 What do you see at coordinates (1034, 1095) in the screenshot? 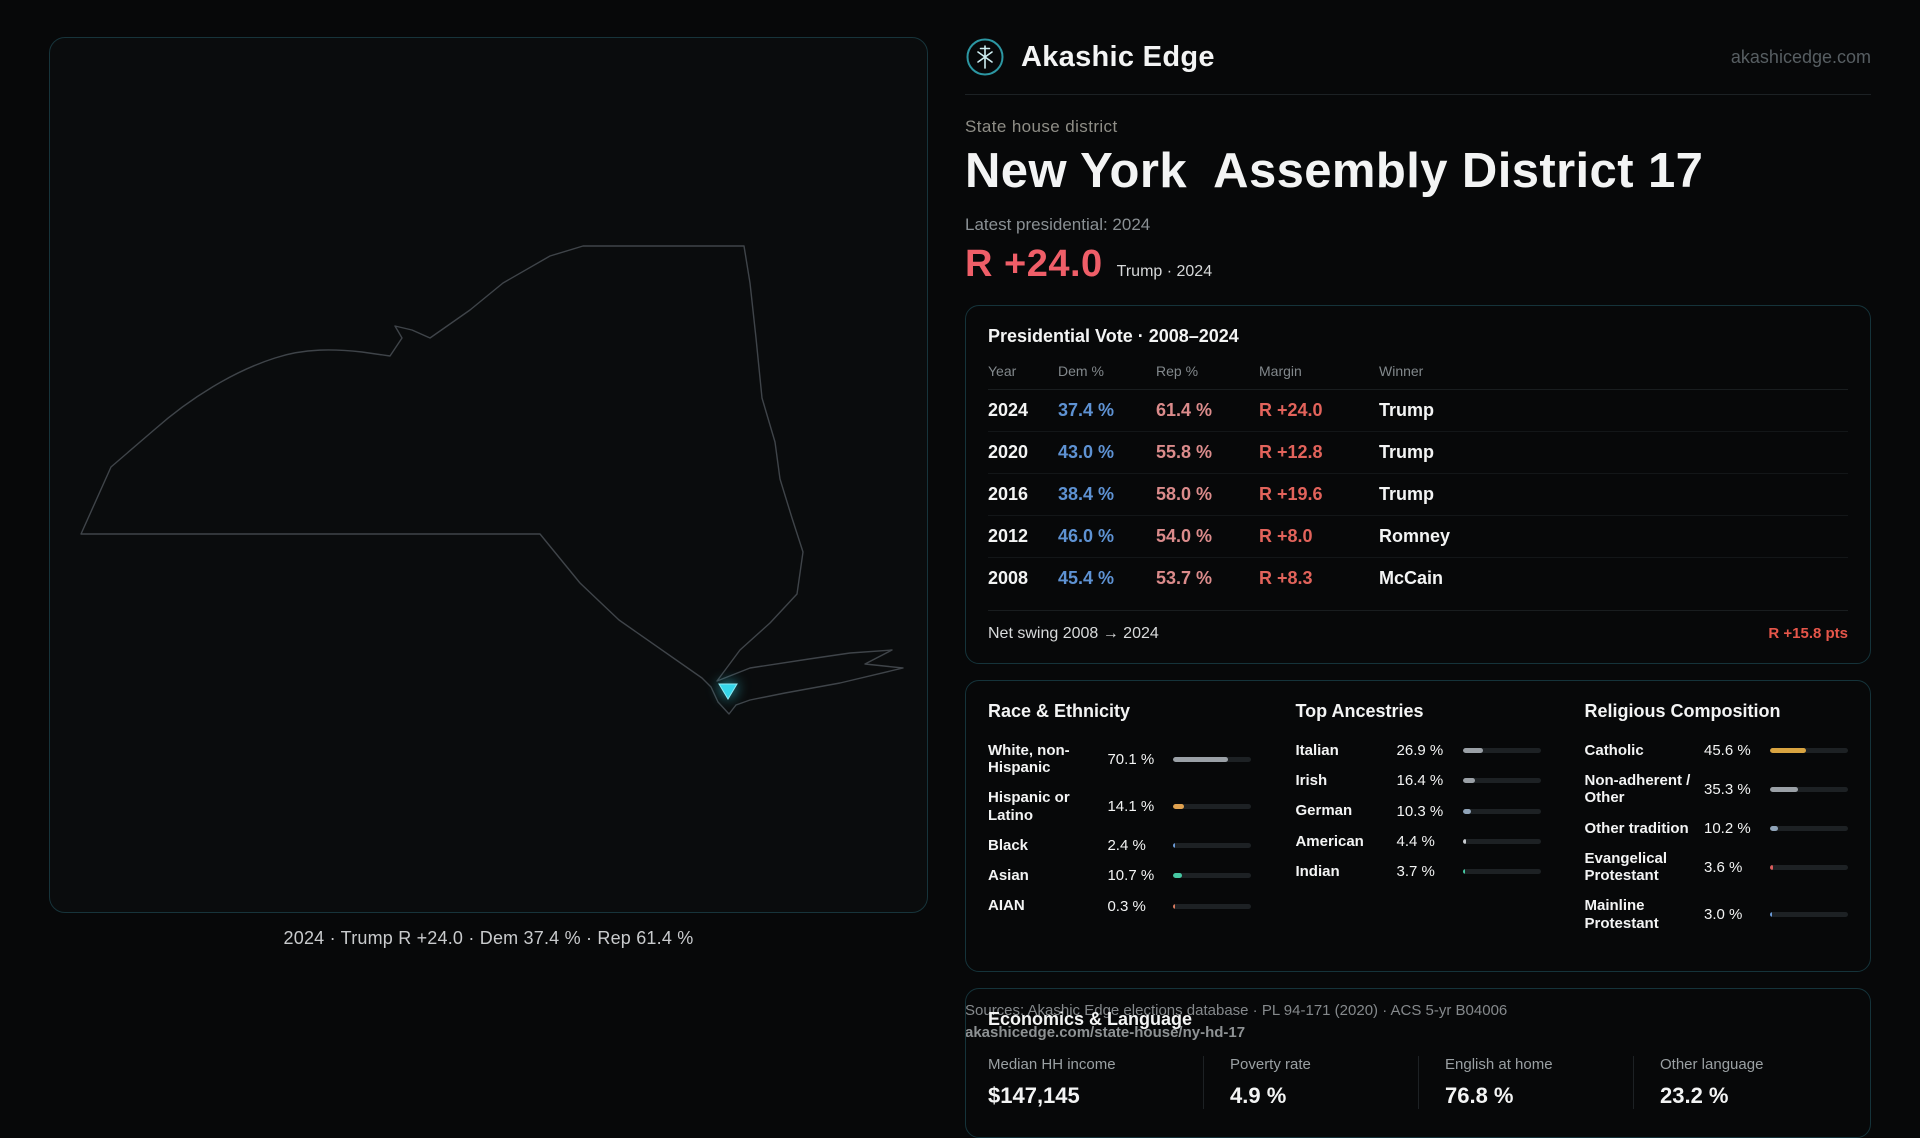
I see `econ-stat-value: $147,145` at bounding box center [1034, 1095].